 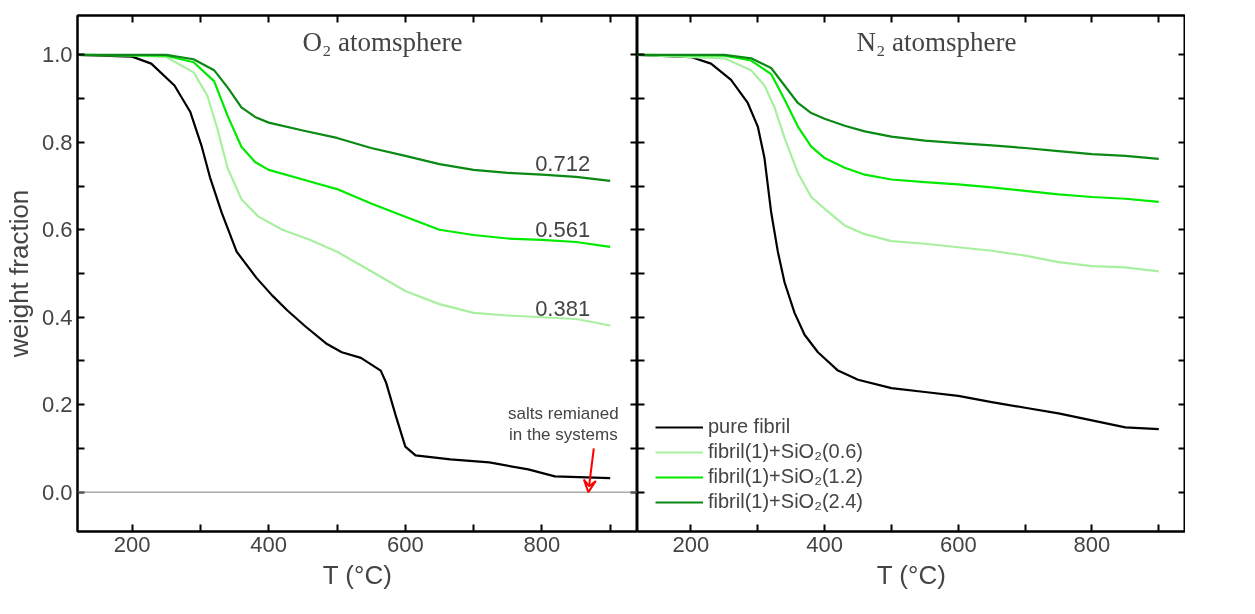 What do you see at coordinates (57, 492) in the screenshot?
I see `y-tick-label: 0.0` at bounding box center [57, 492].